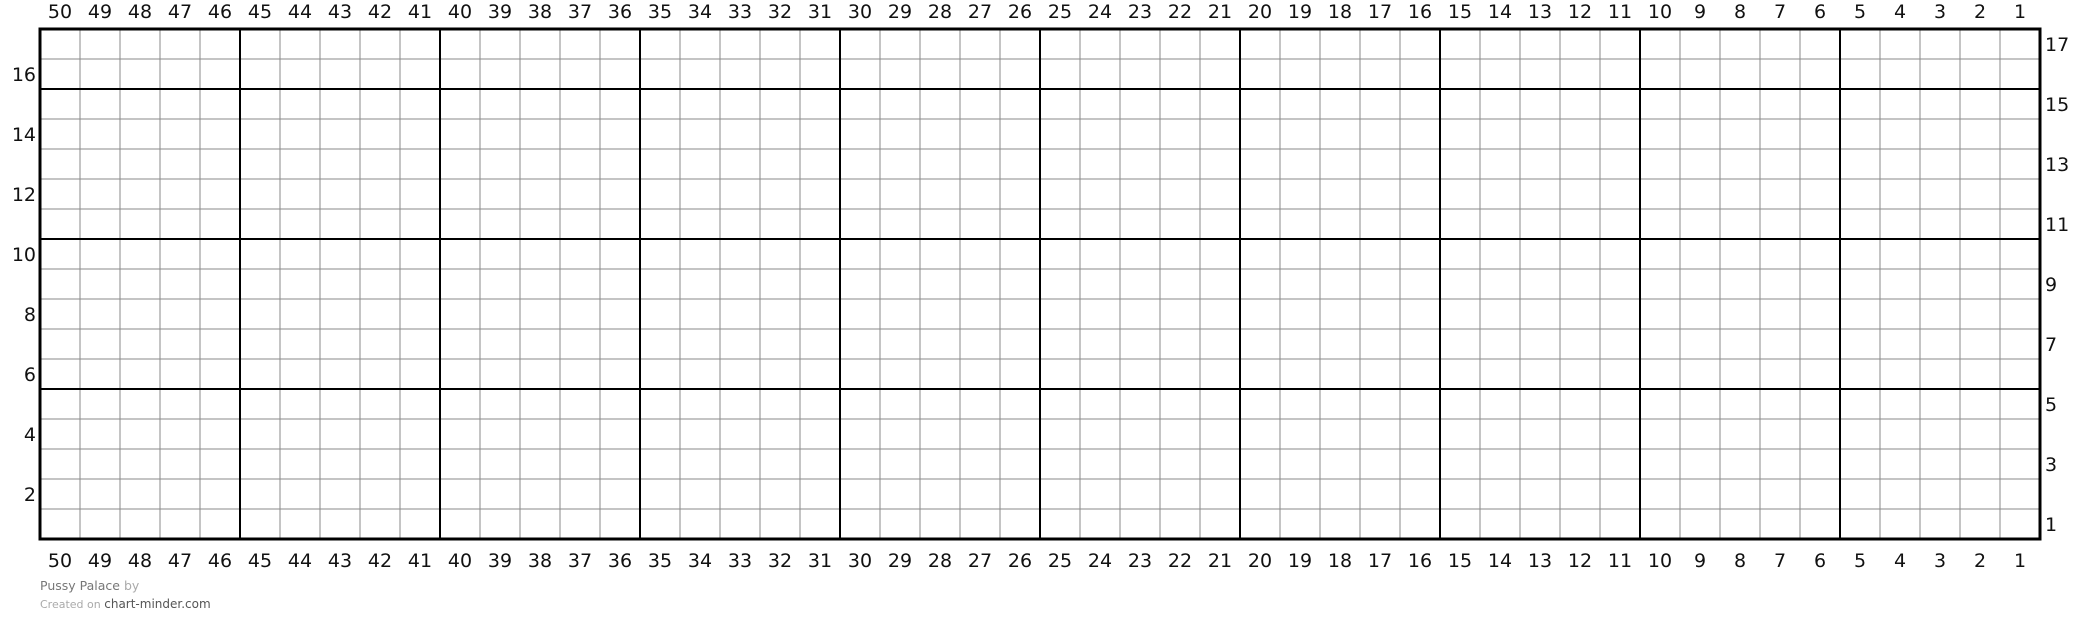  Describe the element at coordinates (24, 75) in the screenshot. I see `row-label-left: 16` at that location.